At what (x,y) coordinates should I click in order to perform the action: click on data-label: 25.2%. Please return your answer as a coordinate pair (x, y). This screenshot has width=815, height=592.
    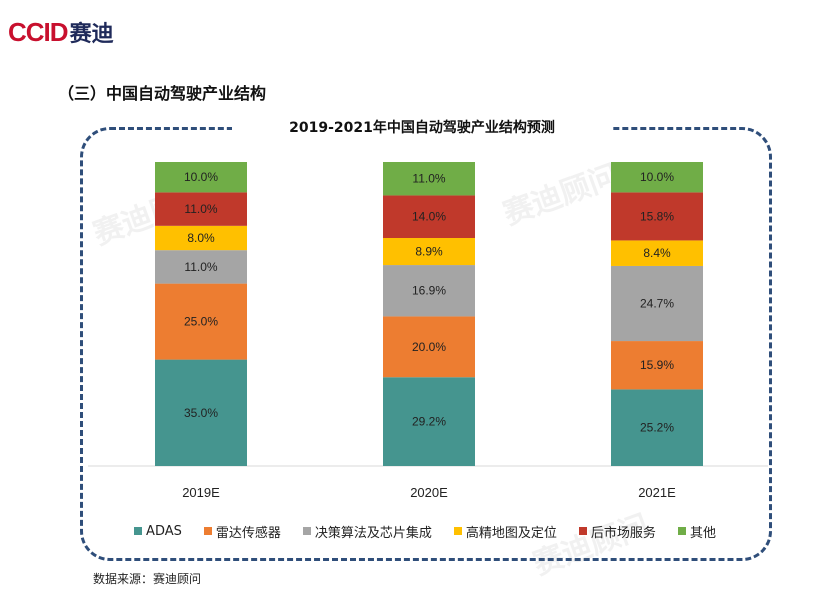
    Looking at the image, I should click on (657, 428).